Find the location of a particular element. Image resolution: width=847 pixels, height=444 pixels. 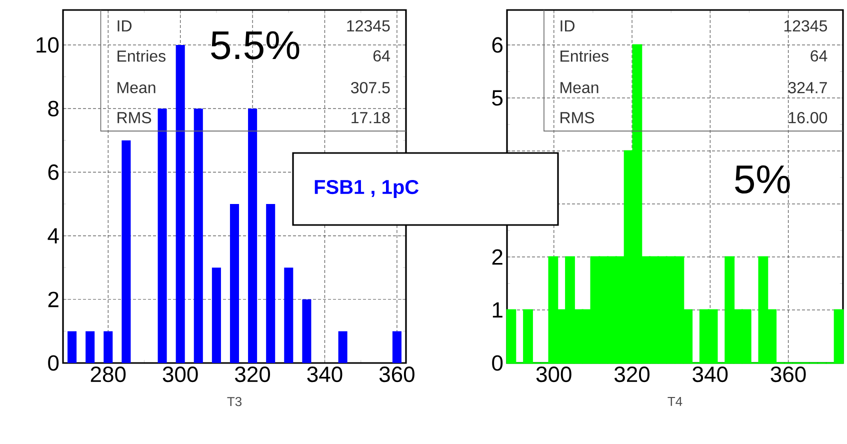

y-tick-label: 1 is located at coordinates (497, 310).